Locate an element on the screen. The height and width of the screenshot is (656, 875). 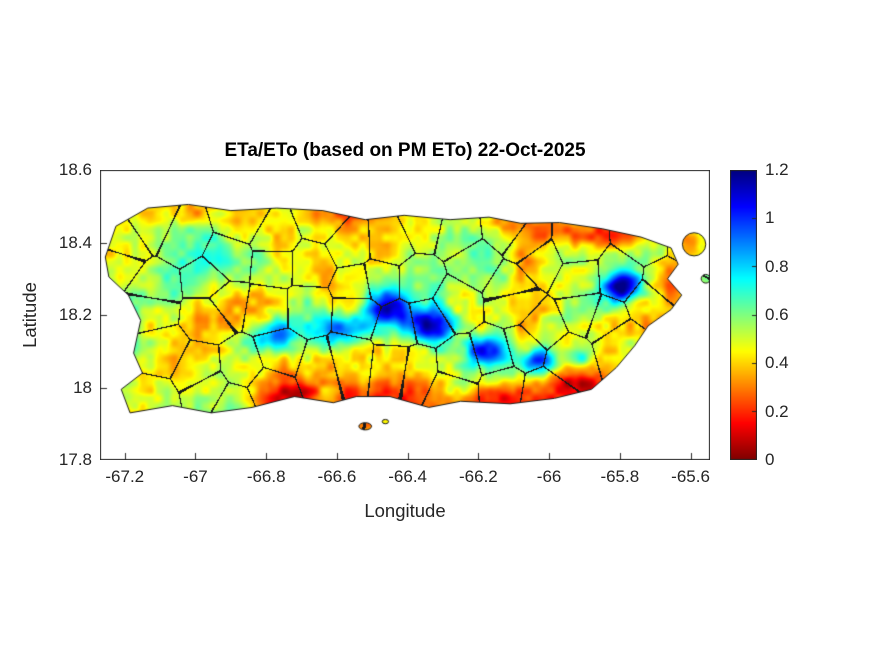
colorbar-tick-label: 0.6 is located at coordinates (777, 314).